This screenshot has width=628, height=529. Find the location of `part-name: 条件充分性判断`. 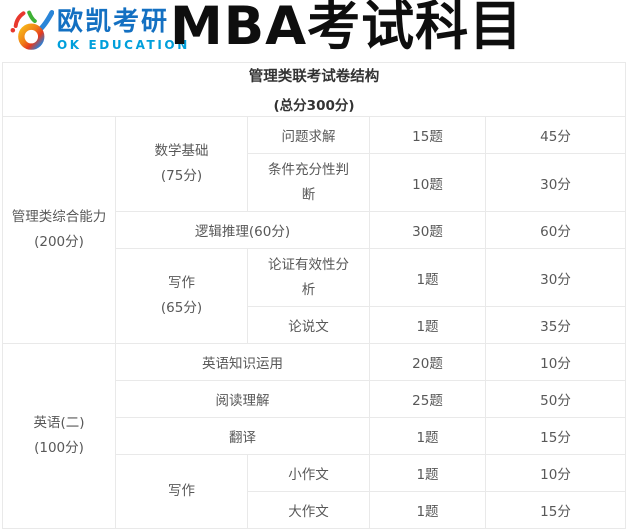

part-name: 条件充分性判断 is located at coordinates (308, 182).